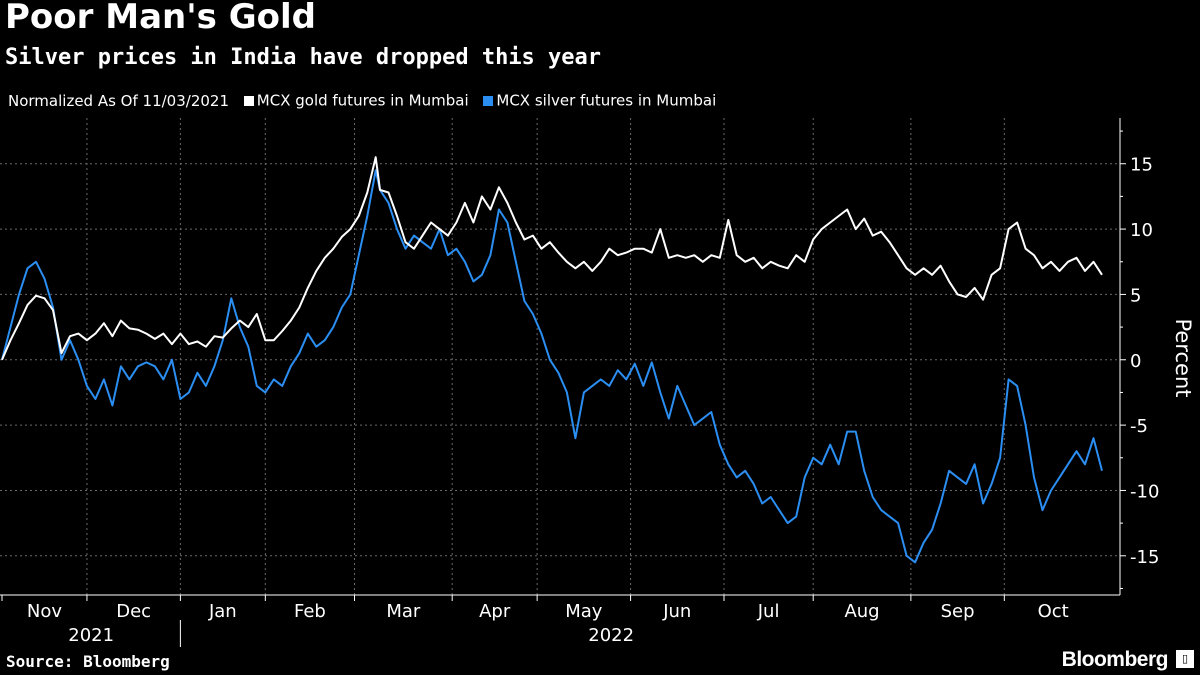  What do you see at coordinates (403, 611) in the screenshot?
I see `x-tick-label-month: Mar` at bounding box center [403, 611].